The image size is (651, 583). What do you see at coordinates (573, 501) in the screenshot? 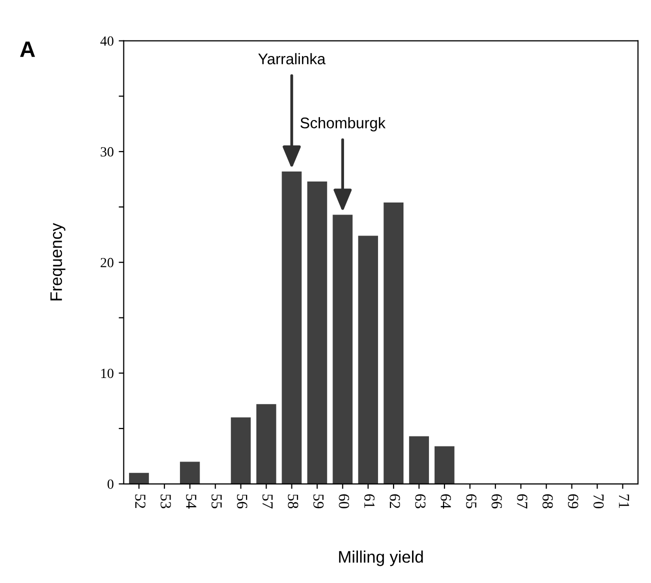
I see `x-tick-label: 69` at bounding box center [573, 501].